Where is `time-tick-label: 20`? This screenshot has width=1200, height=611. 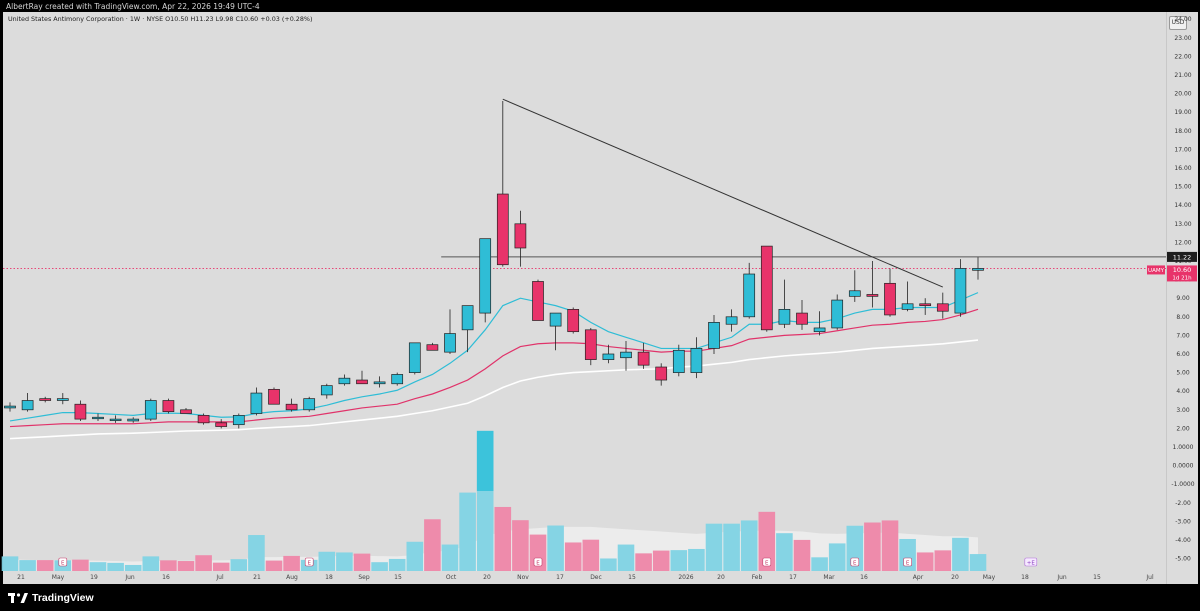 time-tick-label: 20 is located at coordinates (721, 577).